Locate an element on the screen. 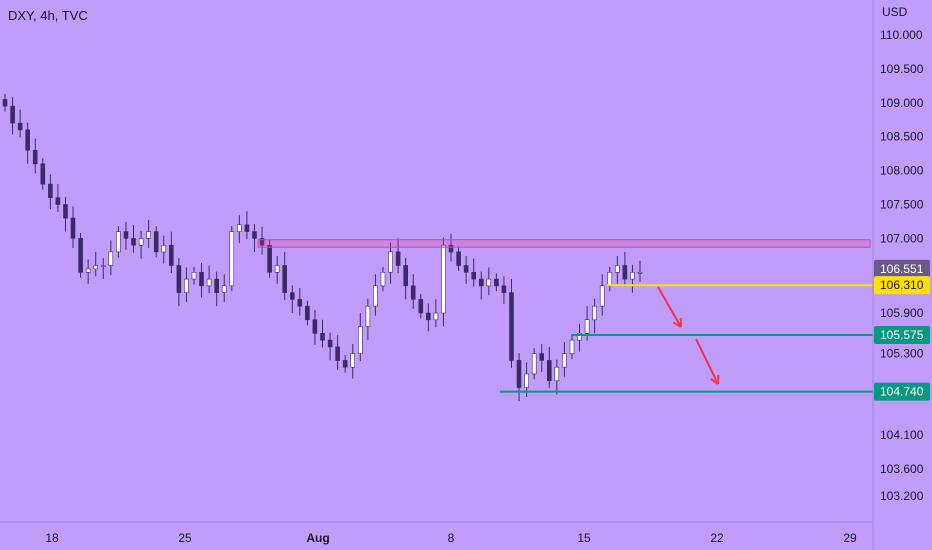  level-badge-green-2: 104.740 is located at coordinates (902, 391).